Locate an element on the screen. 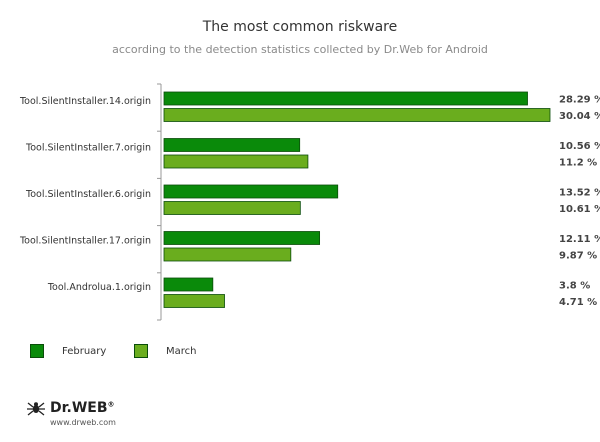  category-label: Tool.SilentInstaller.17.origin is located at coordinates (85, 241).